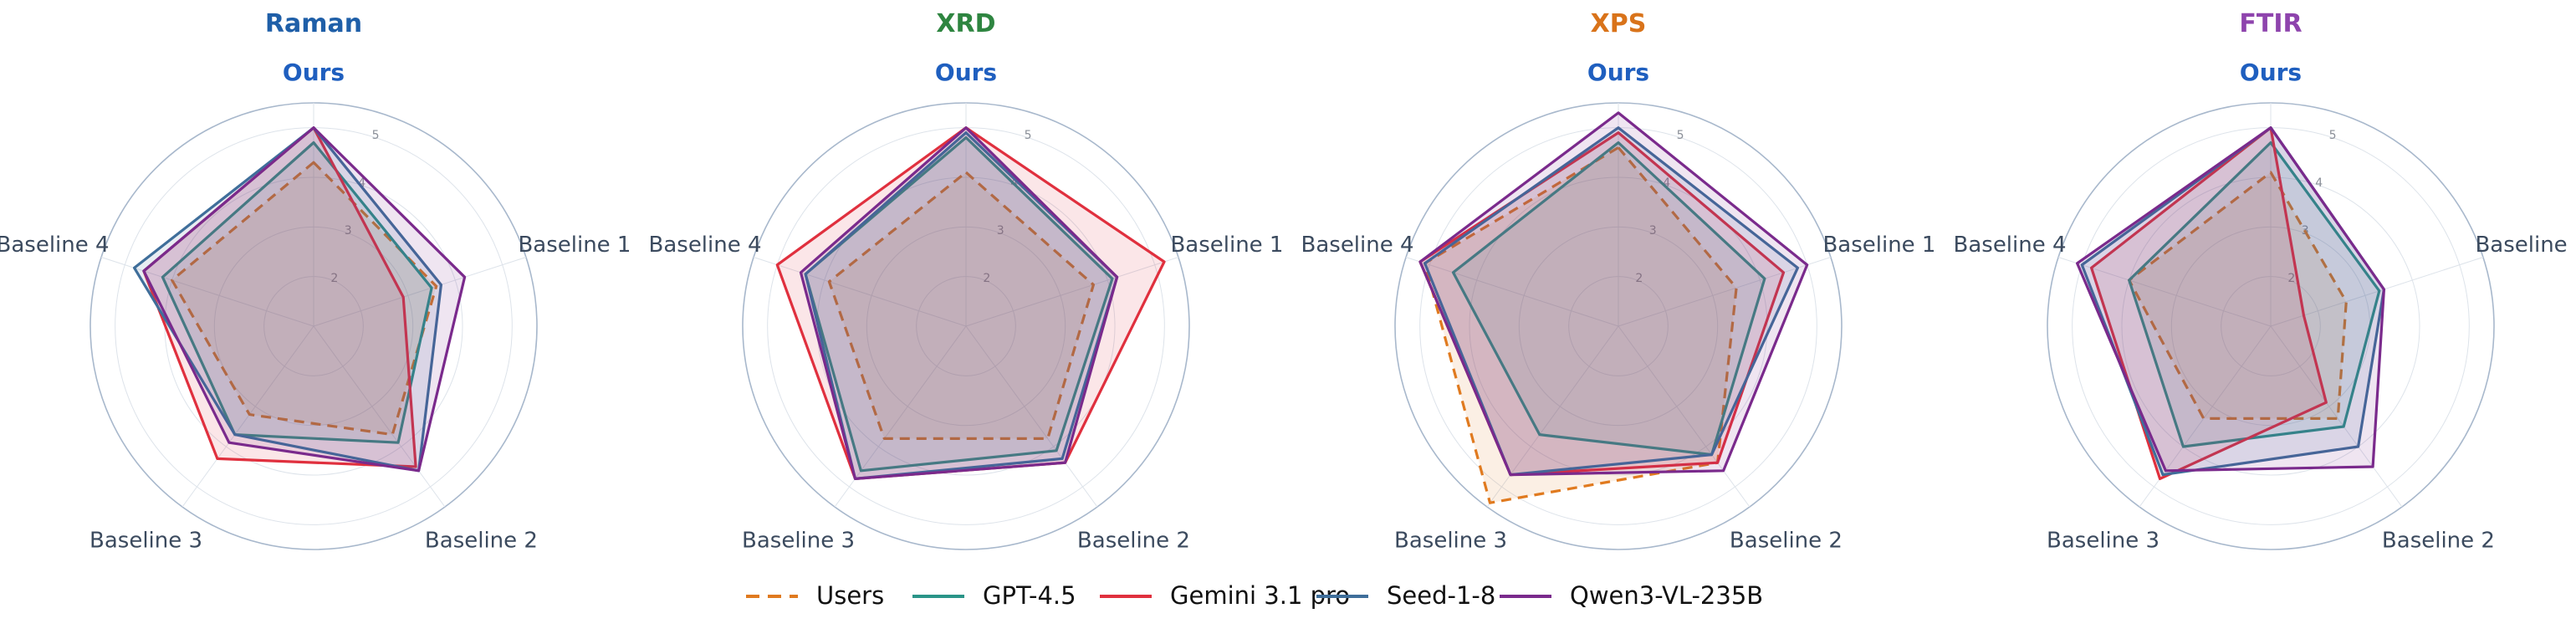  What do you see at coordinates (1619, 23) in the screenshot?
I see `panel-title: XPS` at bounding box center [1619, 23].